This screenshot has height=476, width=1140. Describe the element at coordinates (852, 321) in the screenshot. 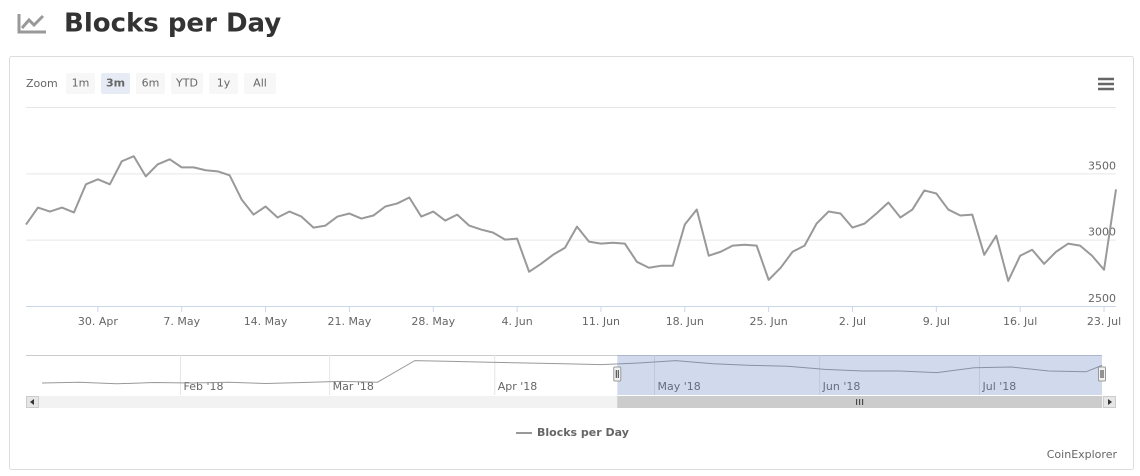

I see `x-tick-label: 2. Jul` at that location.